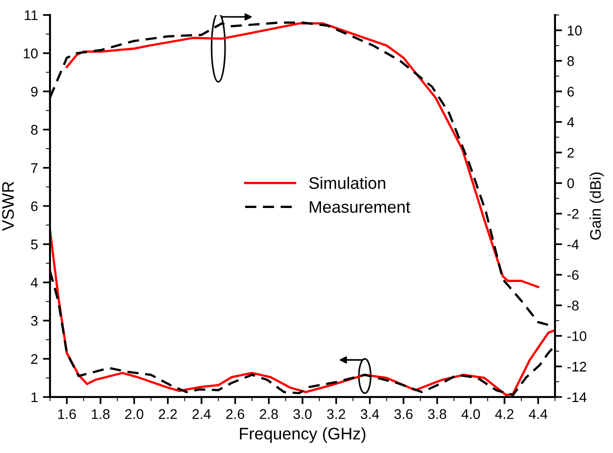 The width and height of the screenshot is (613, 453). What do you see at coordinates (571, 153) in the screenshot?
I see `y2-tick-label: 2` at bounding box center [571, 153].